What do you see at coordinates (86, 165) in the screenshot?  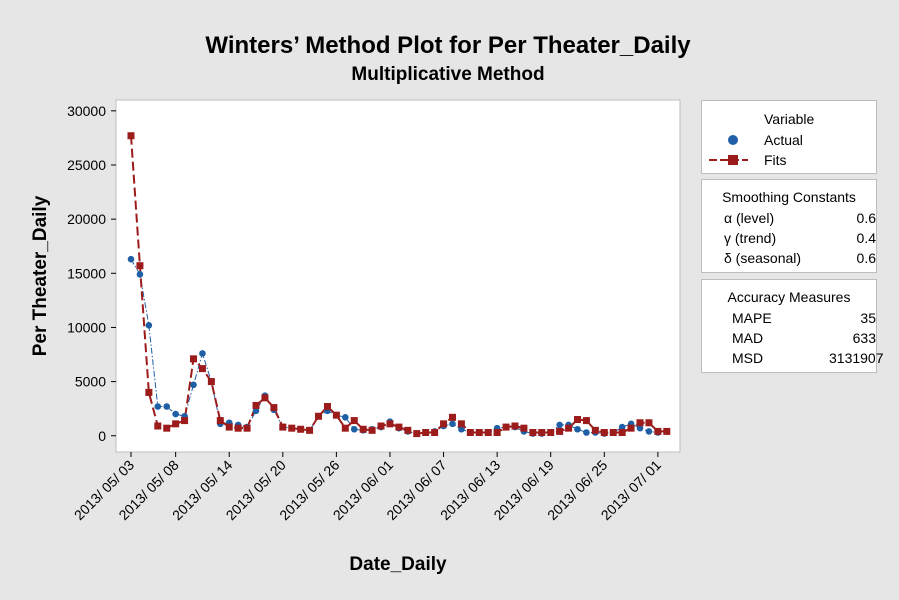 I see `y-tick-label: 25000` at bounding box center [86, 165].